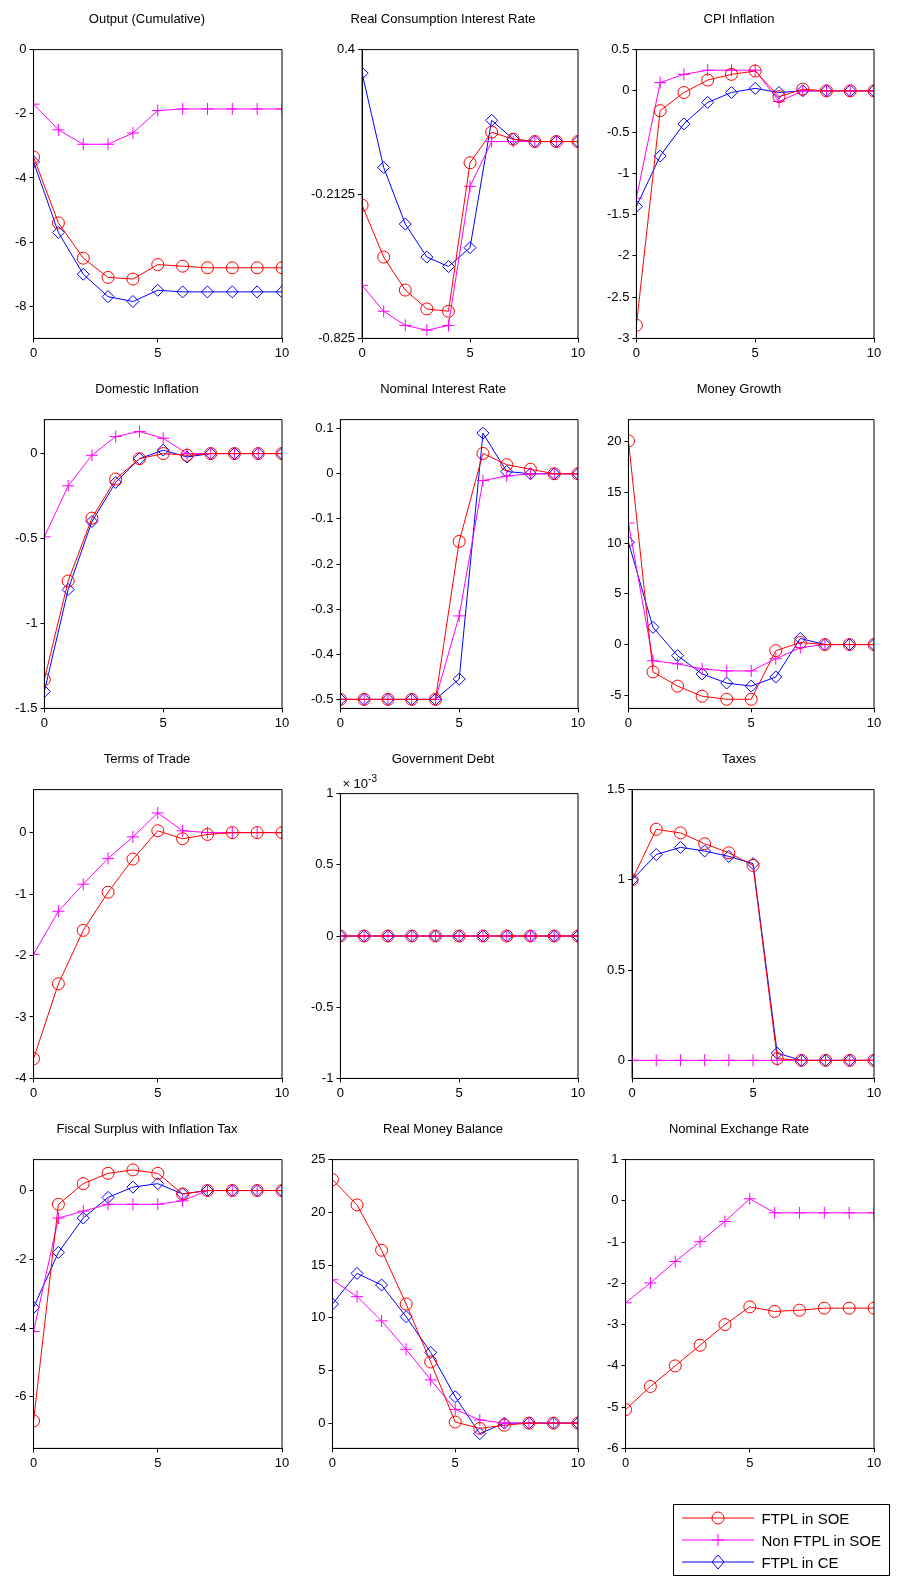 This screenshot has width=898, height=1584. What do you see at coordinates (443, 389) in the screenshot?
I see `chart-title: Nominal Interest Rate` at bounding box center [443, 389].